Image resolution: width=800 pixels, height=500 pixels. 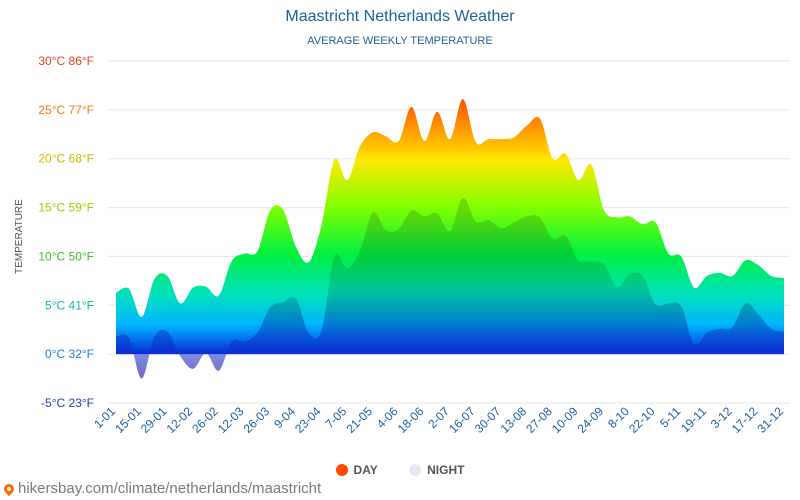 I want to click on x-tick-label: 29-01, so click(x=154, y=420).